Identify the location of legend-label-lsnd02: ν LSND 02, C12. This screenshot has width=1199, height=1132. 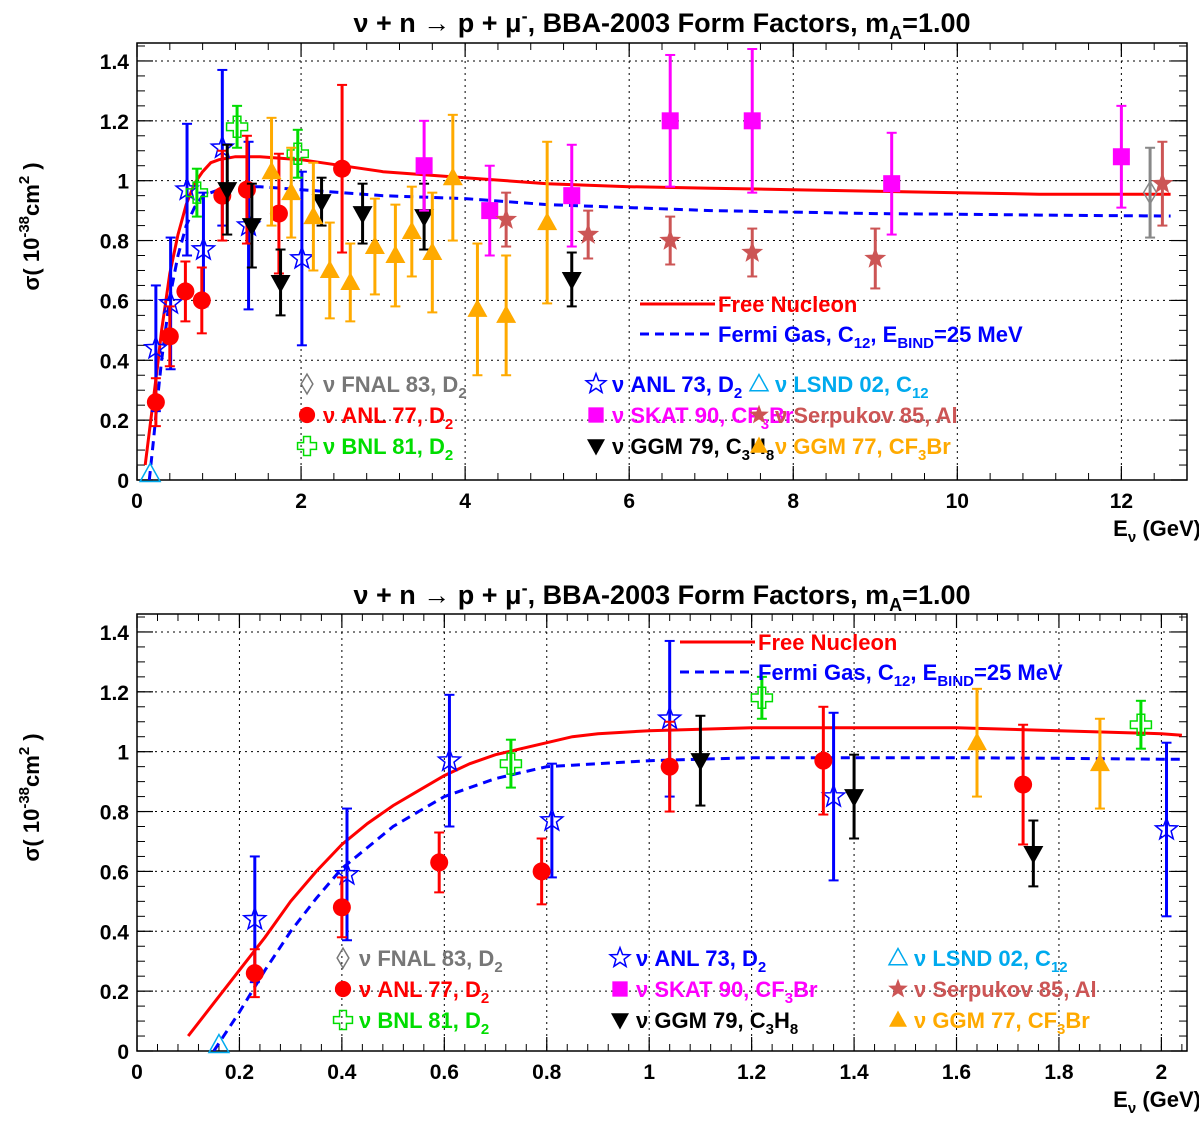
(852, 387).